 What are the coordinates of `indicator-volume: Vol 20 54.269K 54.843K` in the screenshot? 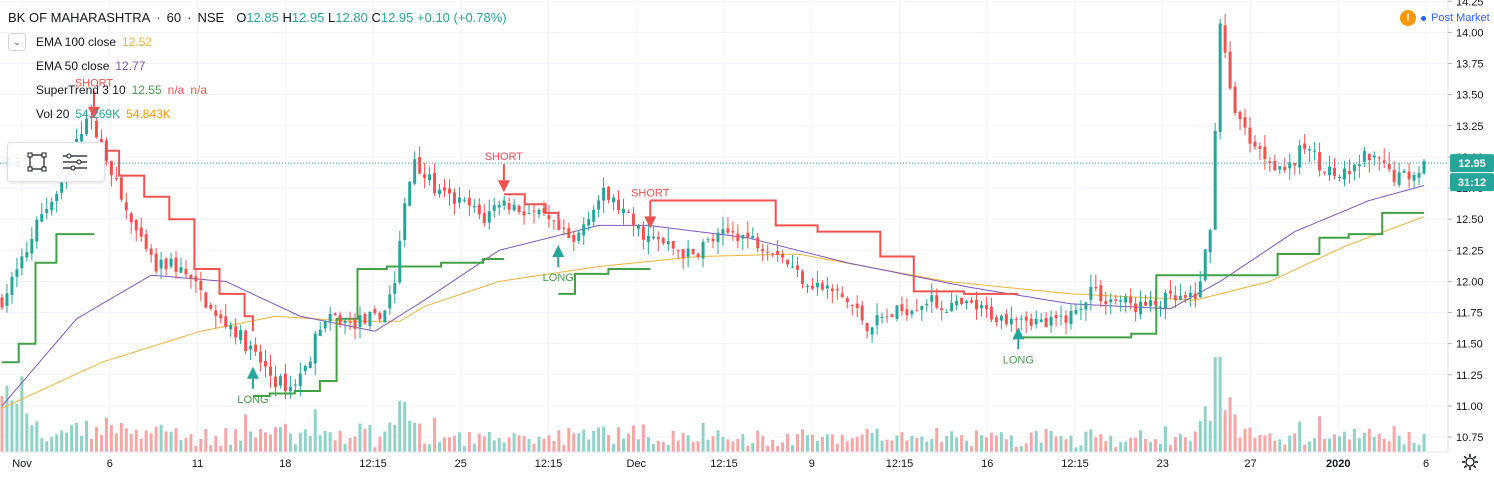 It's located at (257, 114).